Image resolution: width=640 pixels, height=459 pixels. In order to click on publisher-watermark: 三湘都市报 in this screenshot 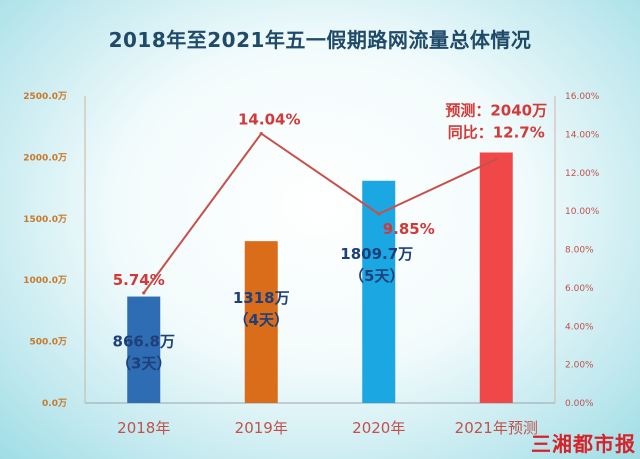, I will do `click(583, 444)`.